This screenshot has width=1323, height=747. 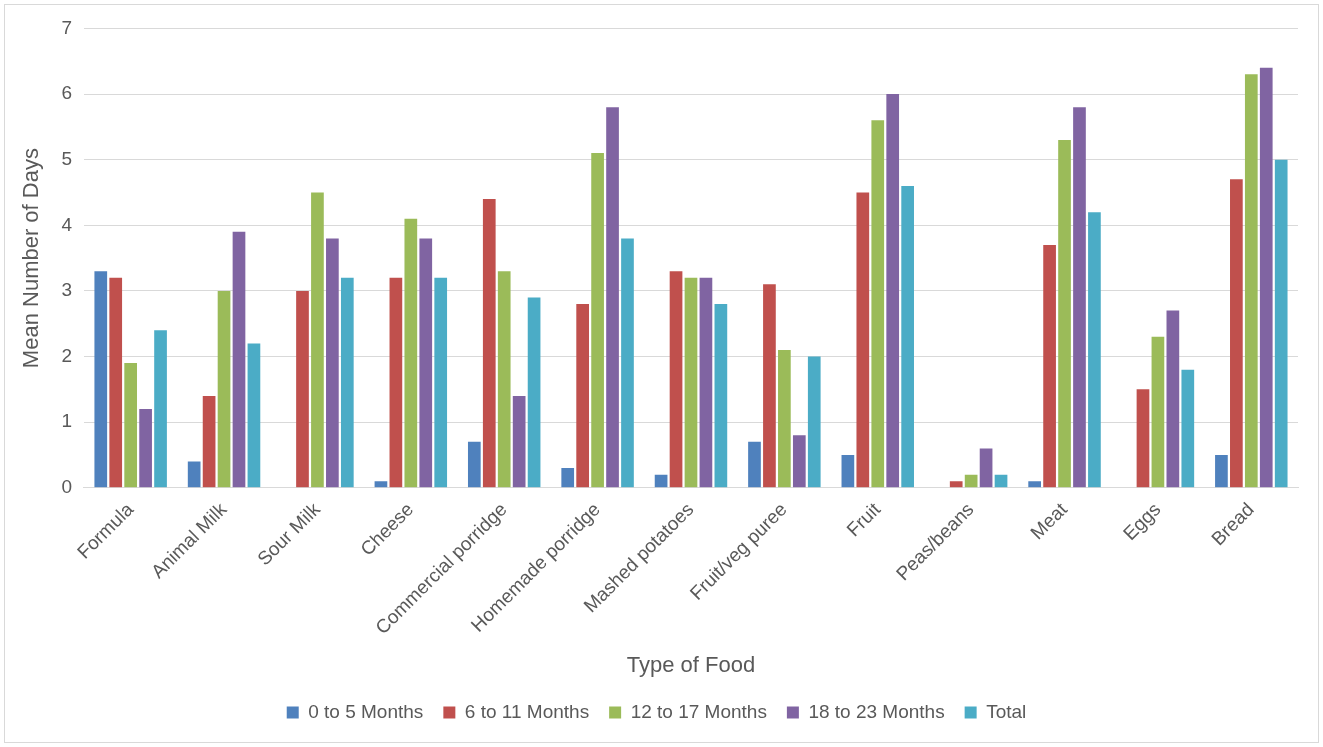 What do you see at coordinates (67, 224) in the screenshot?
I see `y-tick-label: 4` at bounding box center [67, 224].